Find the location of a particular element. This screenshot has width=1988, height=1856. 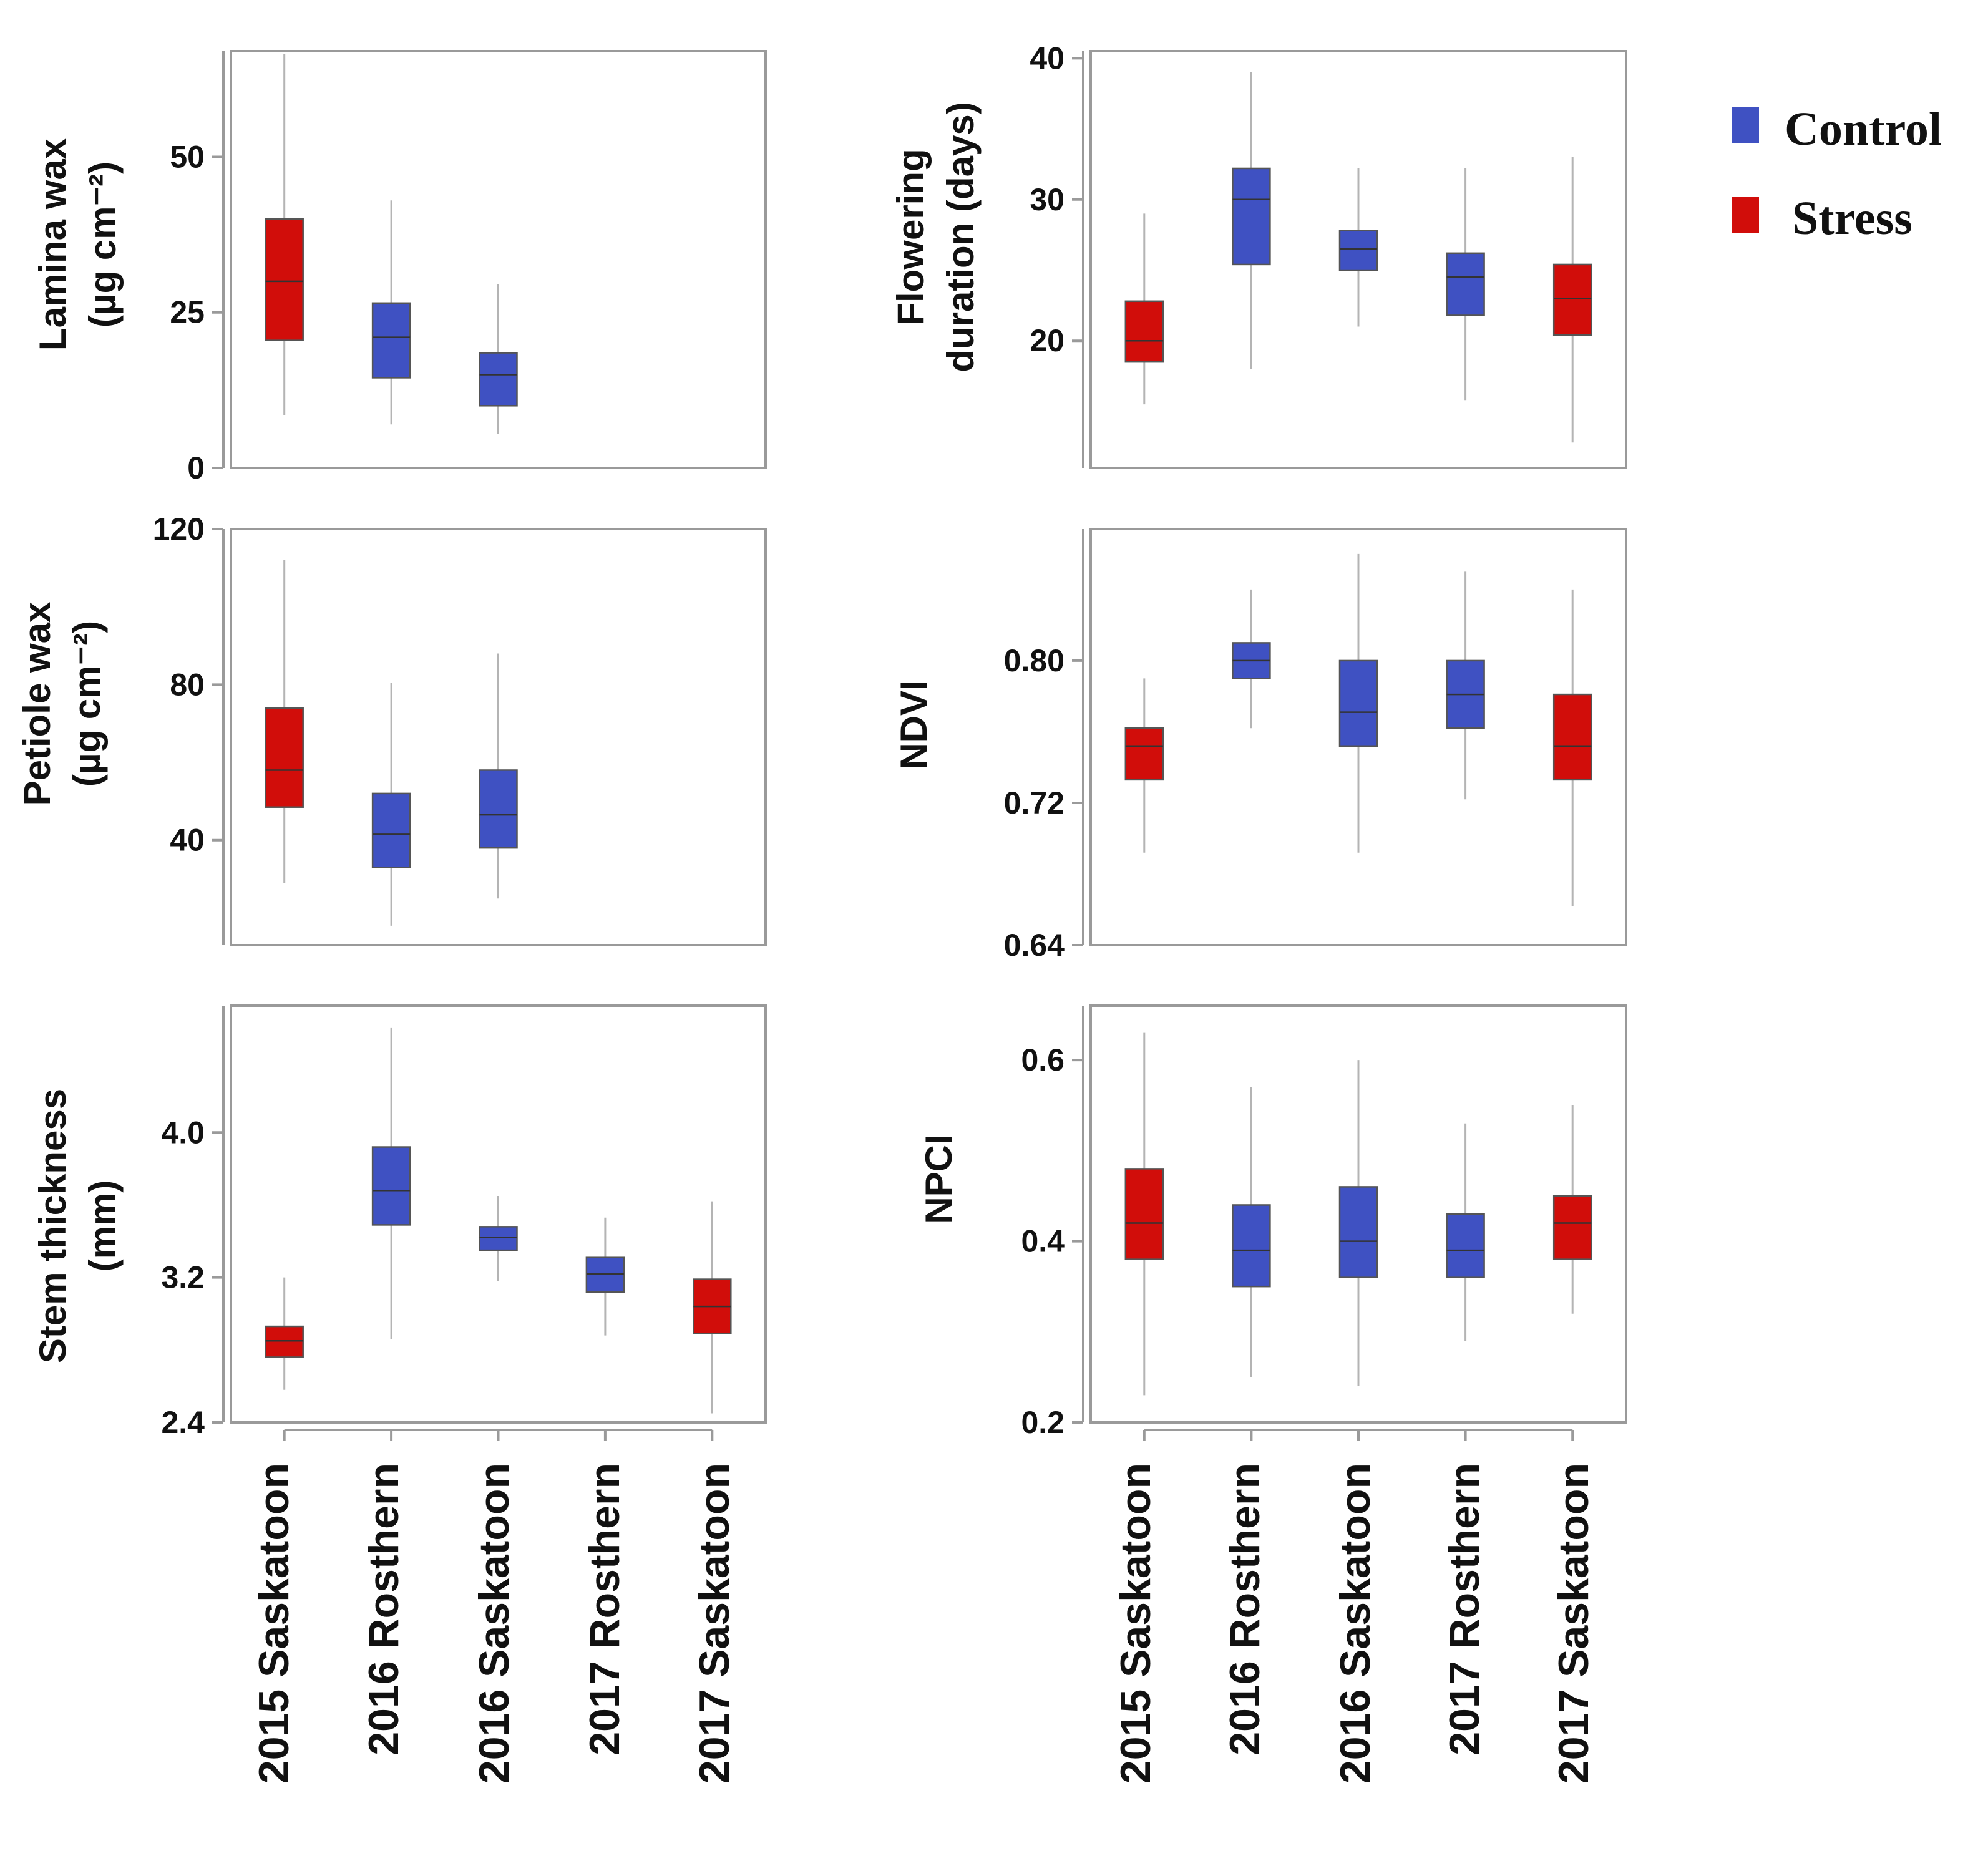

ylabel-line-1: NPCI is located at coordinates (939, 1179).